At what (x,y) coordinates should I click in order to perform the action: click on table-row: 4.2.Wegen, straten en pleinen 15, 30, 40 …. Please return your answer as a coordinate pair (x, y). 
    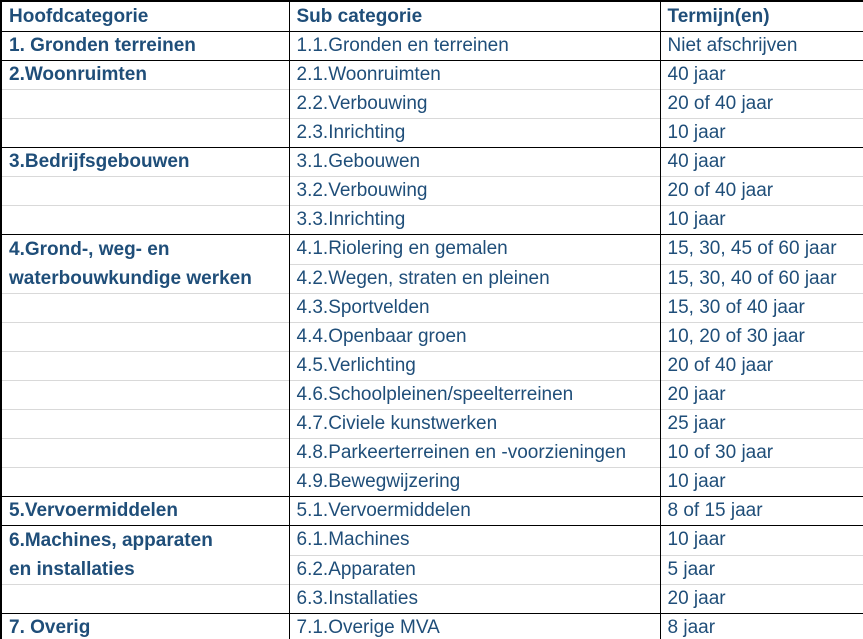
    Looking at the image, I should click on (432, 278).